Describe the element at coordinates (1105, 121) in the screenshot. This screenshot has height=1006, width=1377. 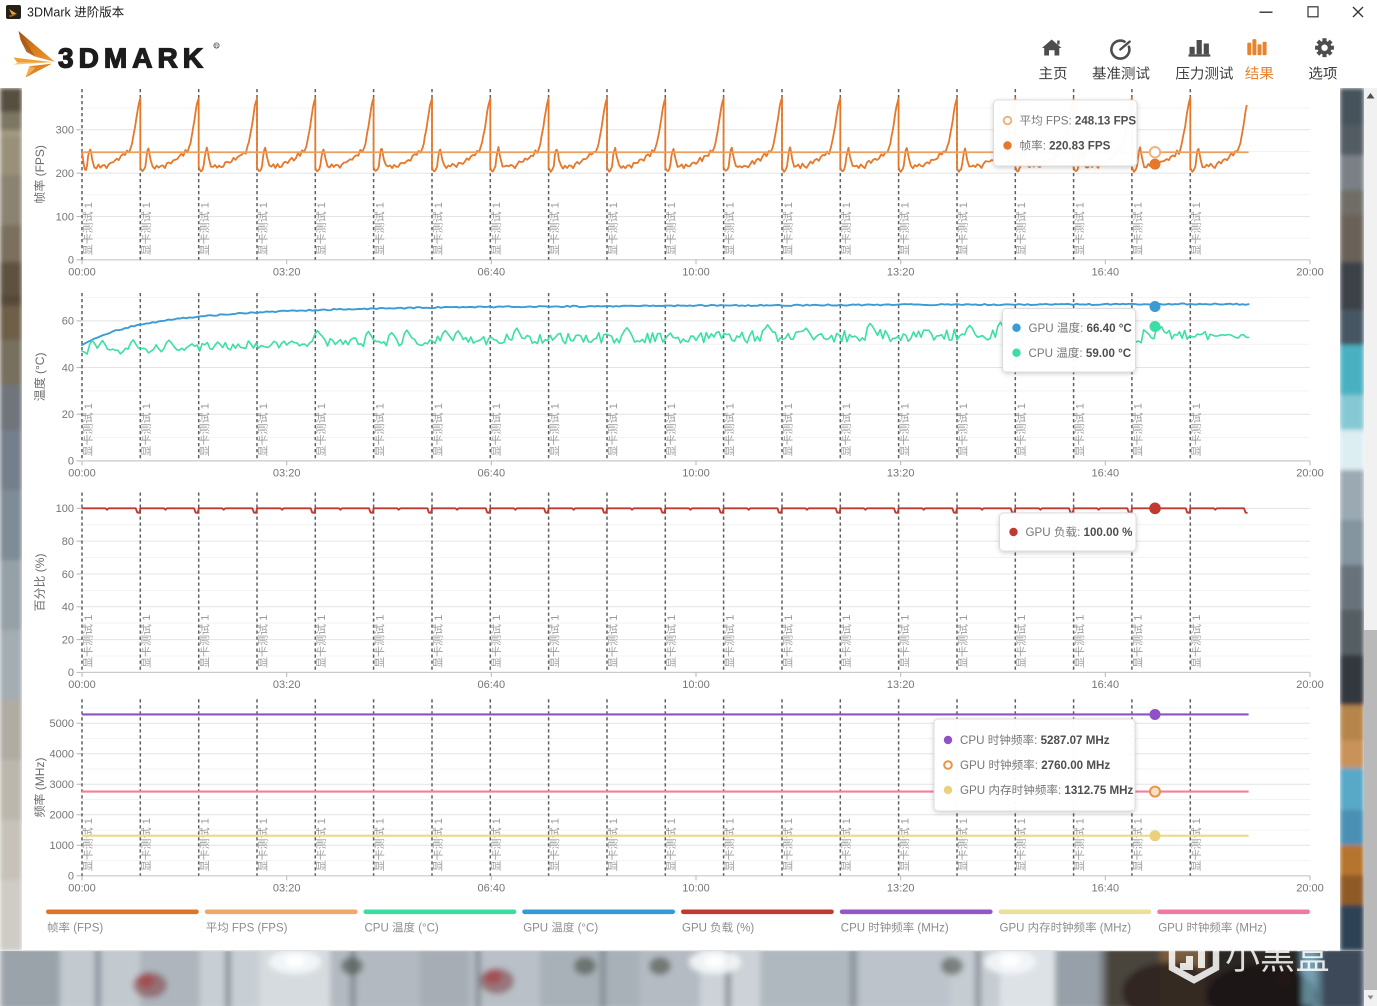
I see `svg-text: 248.13 FPS` at that location.